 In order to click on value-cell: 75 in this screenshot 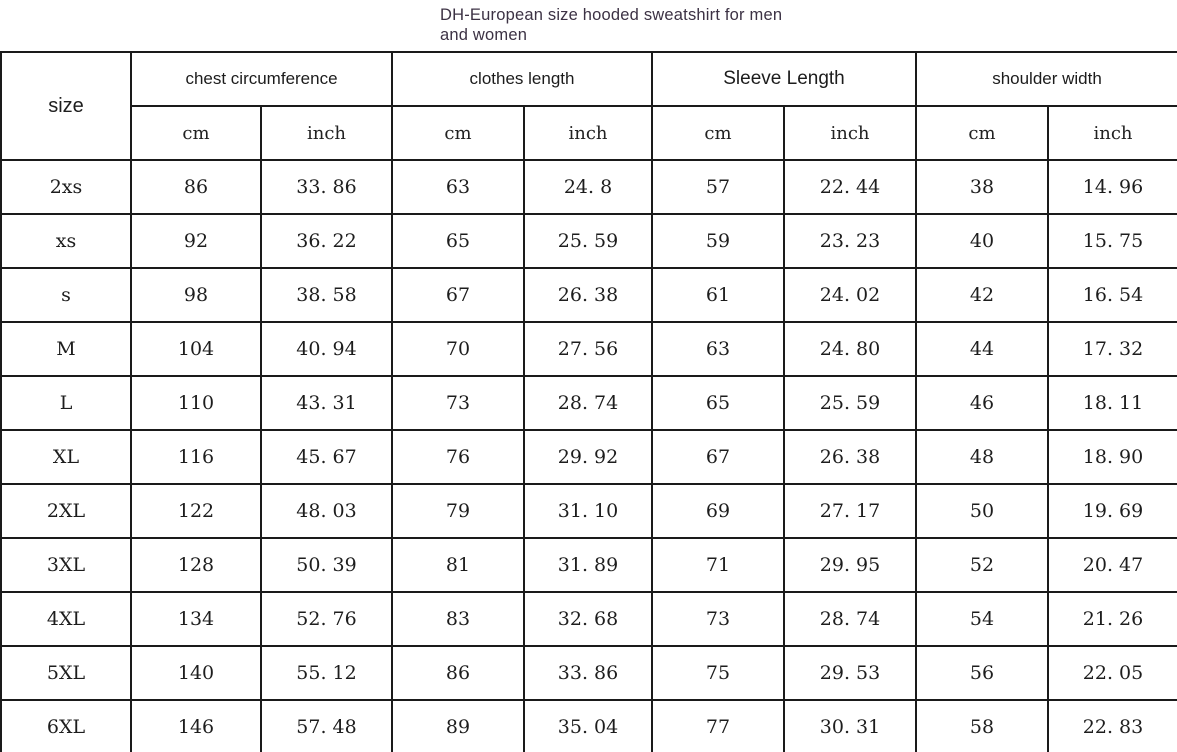, I will do `click(718, 673)`.